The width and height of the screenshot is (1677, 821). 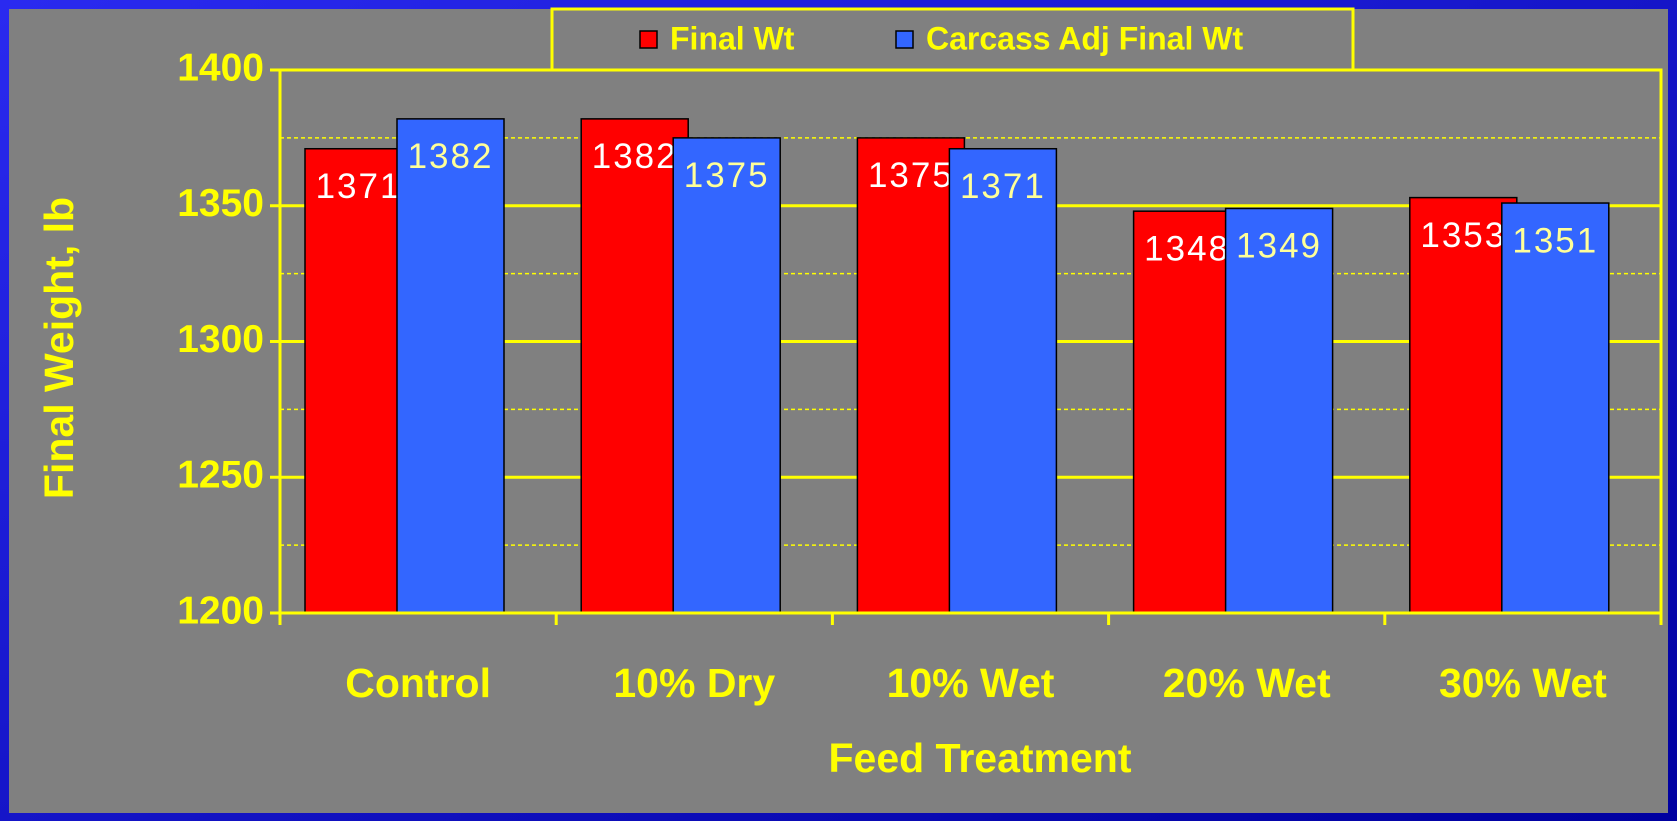 I want to click on x-axis-title: Feed Treatment, so click(x=979, y=758).